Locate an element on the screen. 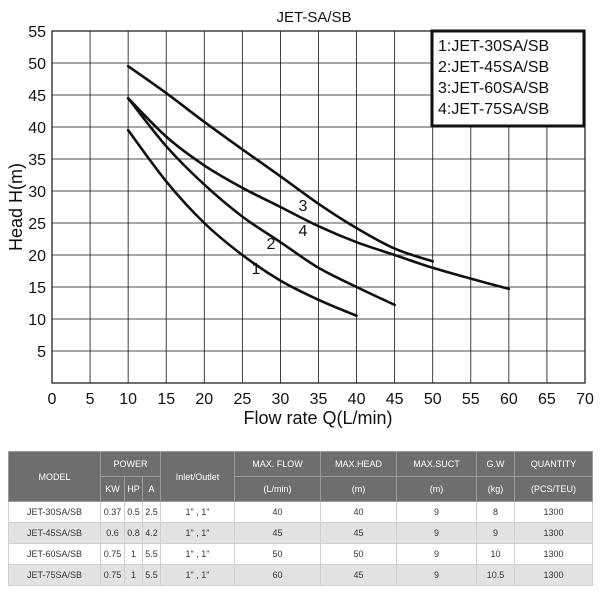 The height and width of the screenshot is (600, 600). x-tick-label: 50 is located at coordinates (433, 399).